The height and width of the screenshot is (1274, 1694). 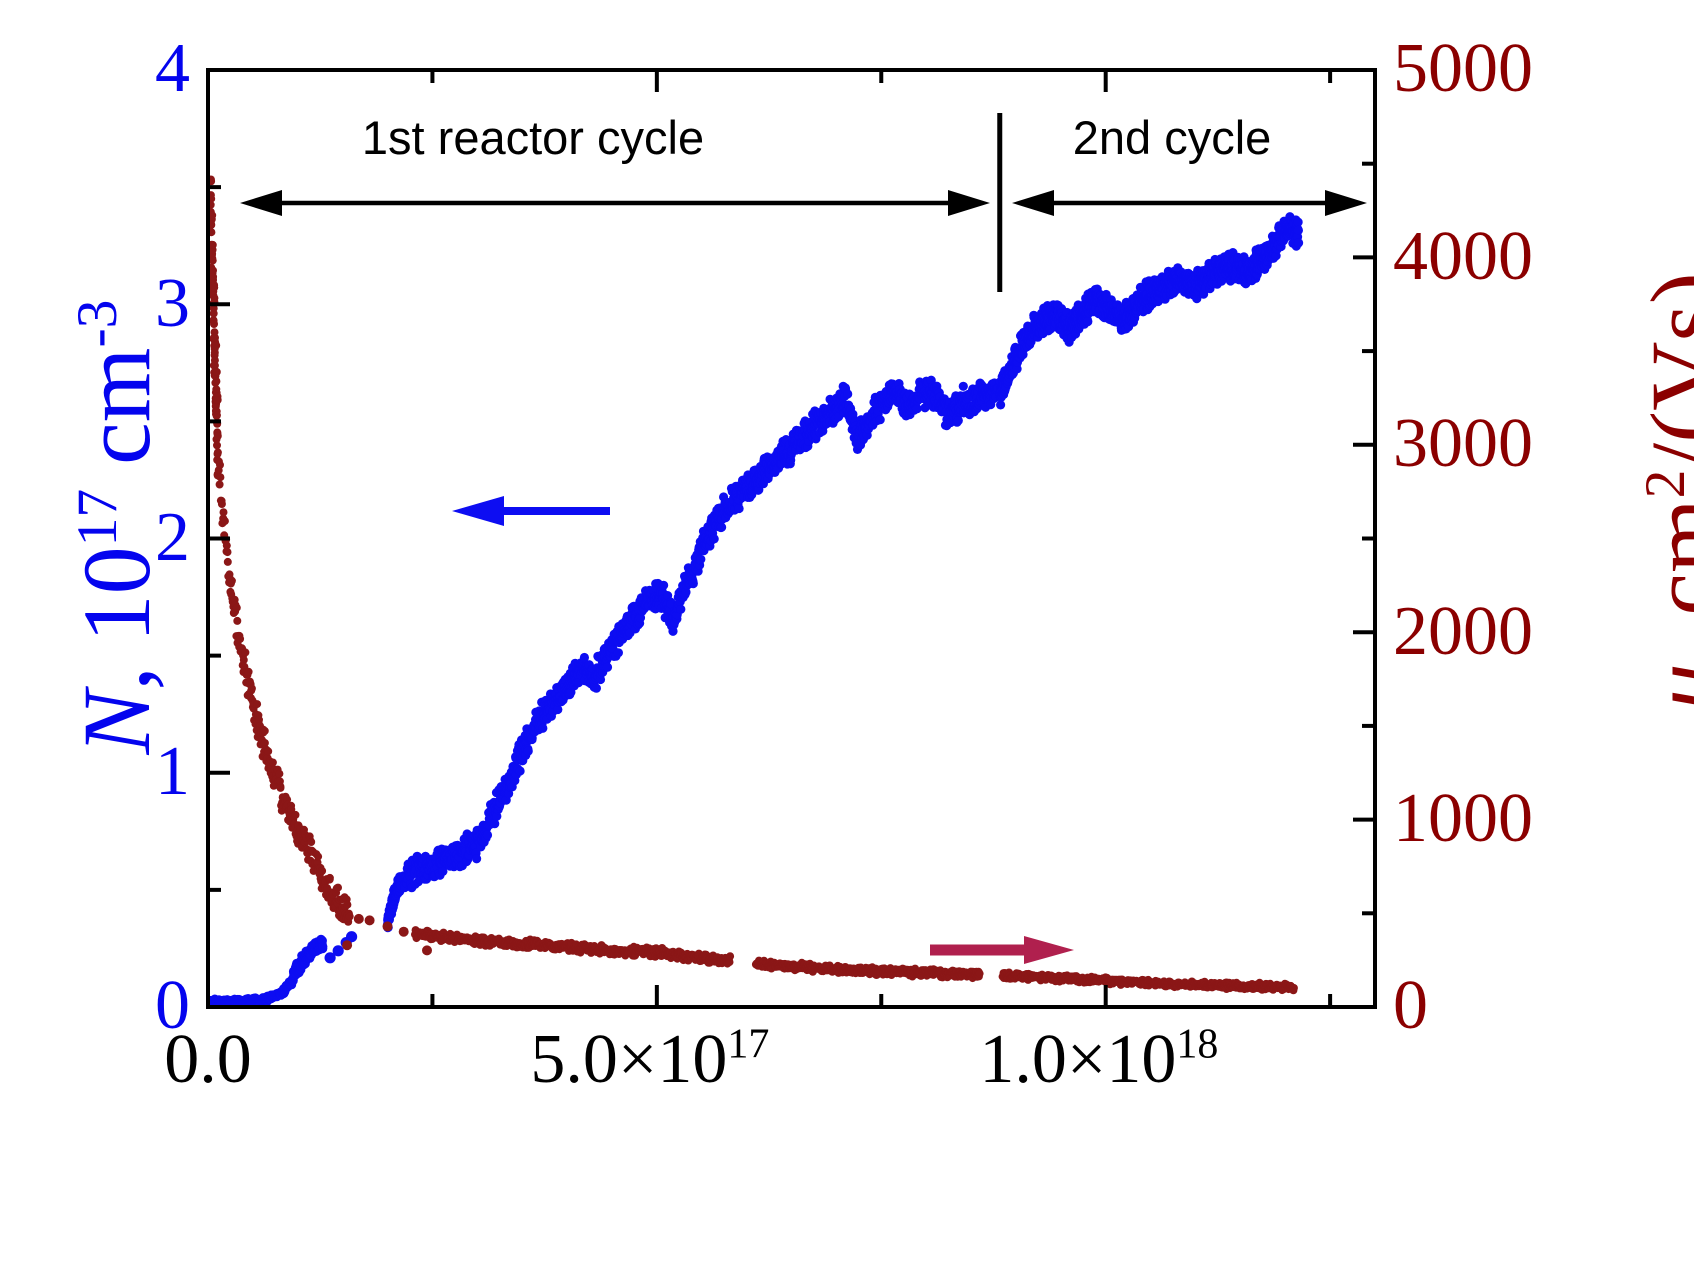 What do you see at coordinates (531, 511) in the screenshot?
I see `left-axis-pointer-arrow` at bounding box center [531, 511].